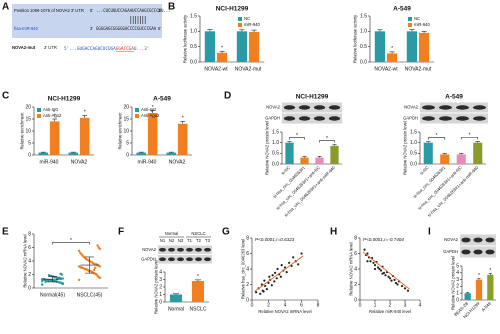 Image resolution: width=500 pixels, height=334 pixels. Describe the element at coordinates (126, 119) in the screenshot. I see `y-tick-label: 15` at that location.